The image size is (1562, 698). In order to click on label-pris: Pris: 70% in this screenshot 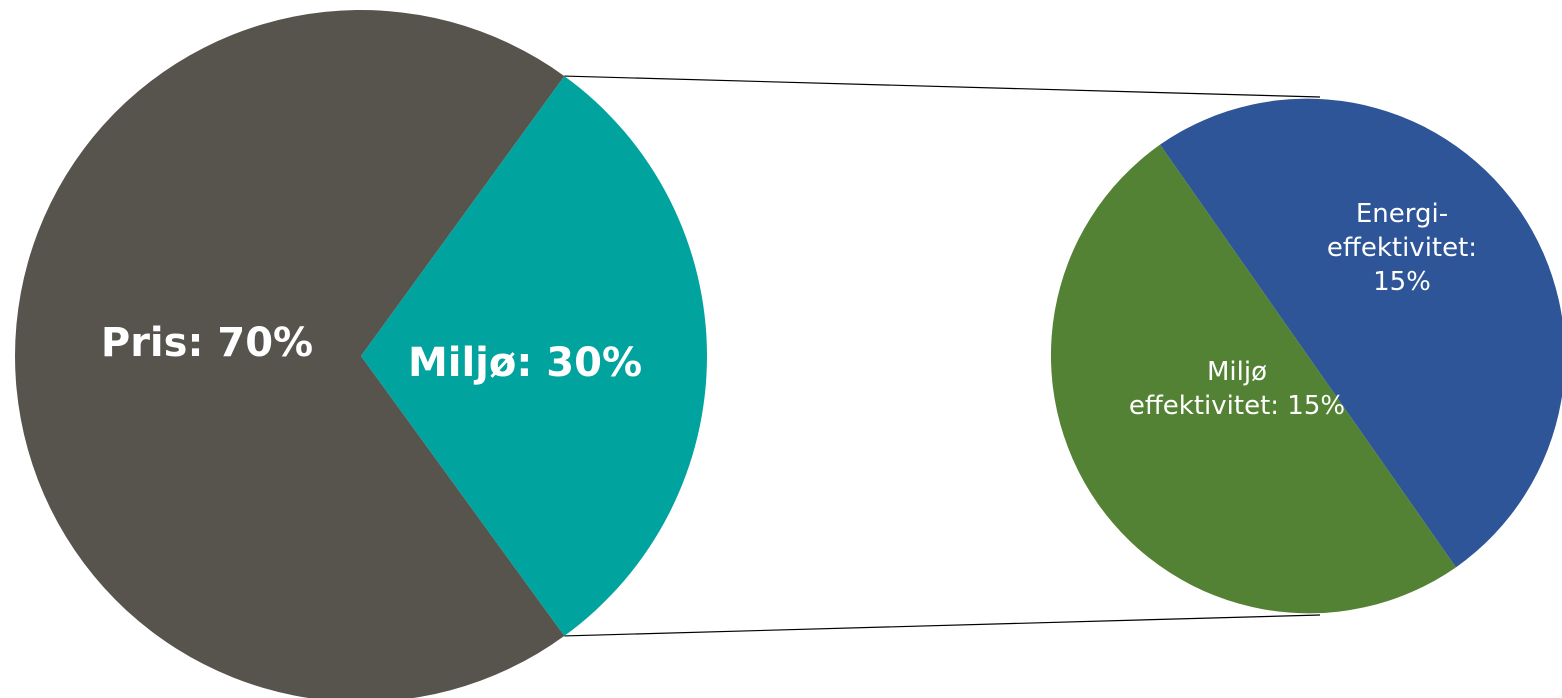, I will do `click(207, 343)`.